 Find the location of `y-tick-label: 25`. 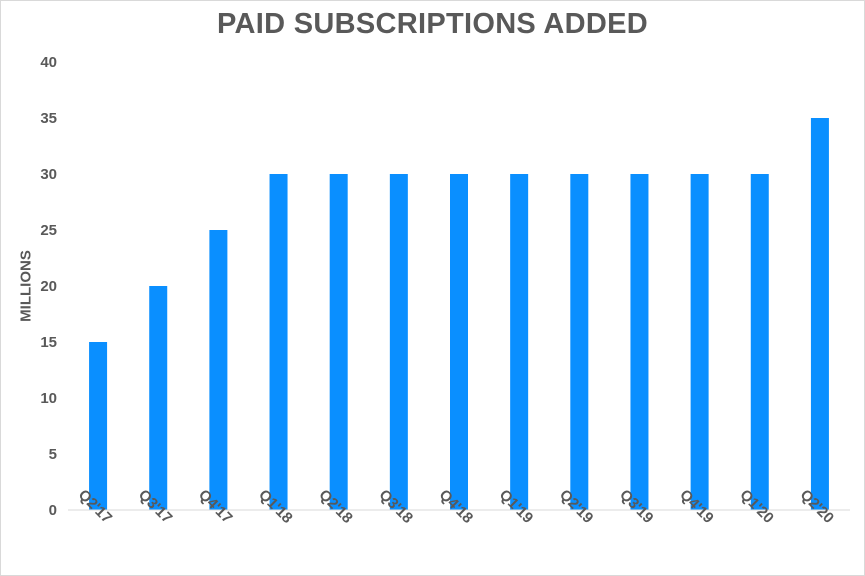

y-tick-label: 25 is located at coordinates (48, 230).